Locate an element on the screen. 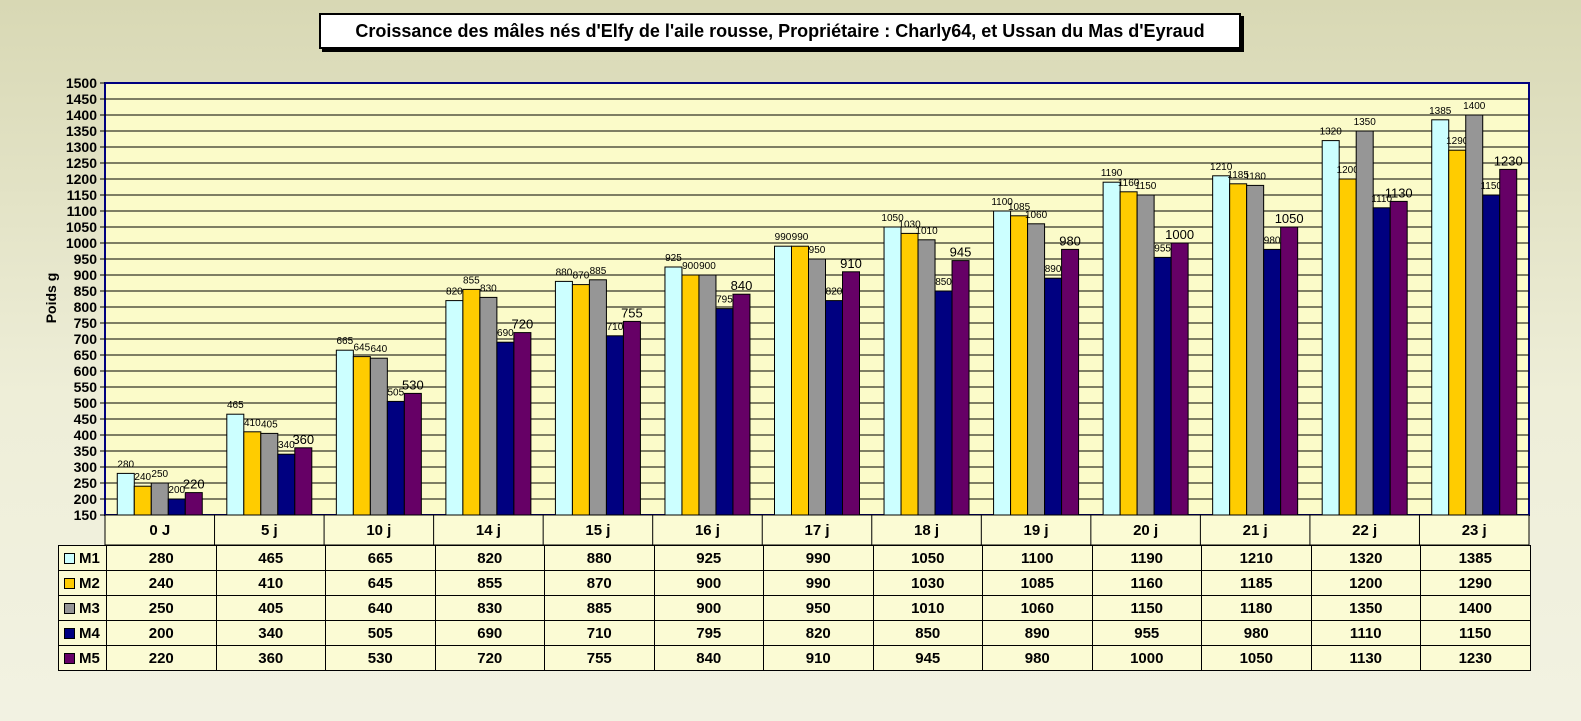 This screenshot has height=721, width=1581. bar-m5 is located at coordinates (741, 404).